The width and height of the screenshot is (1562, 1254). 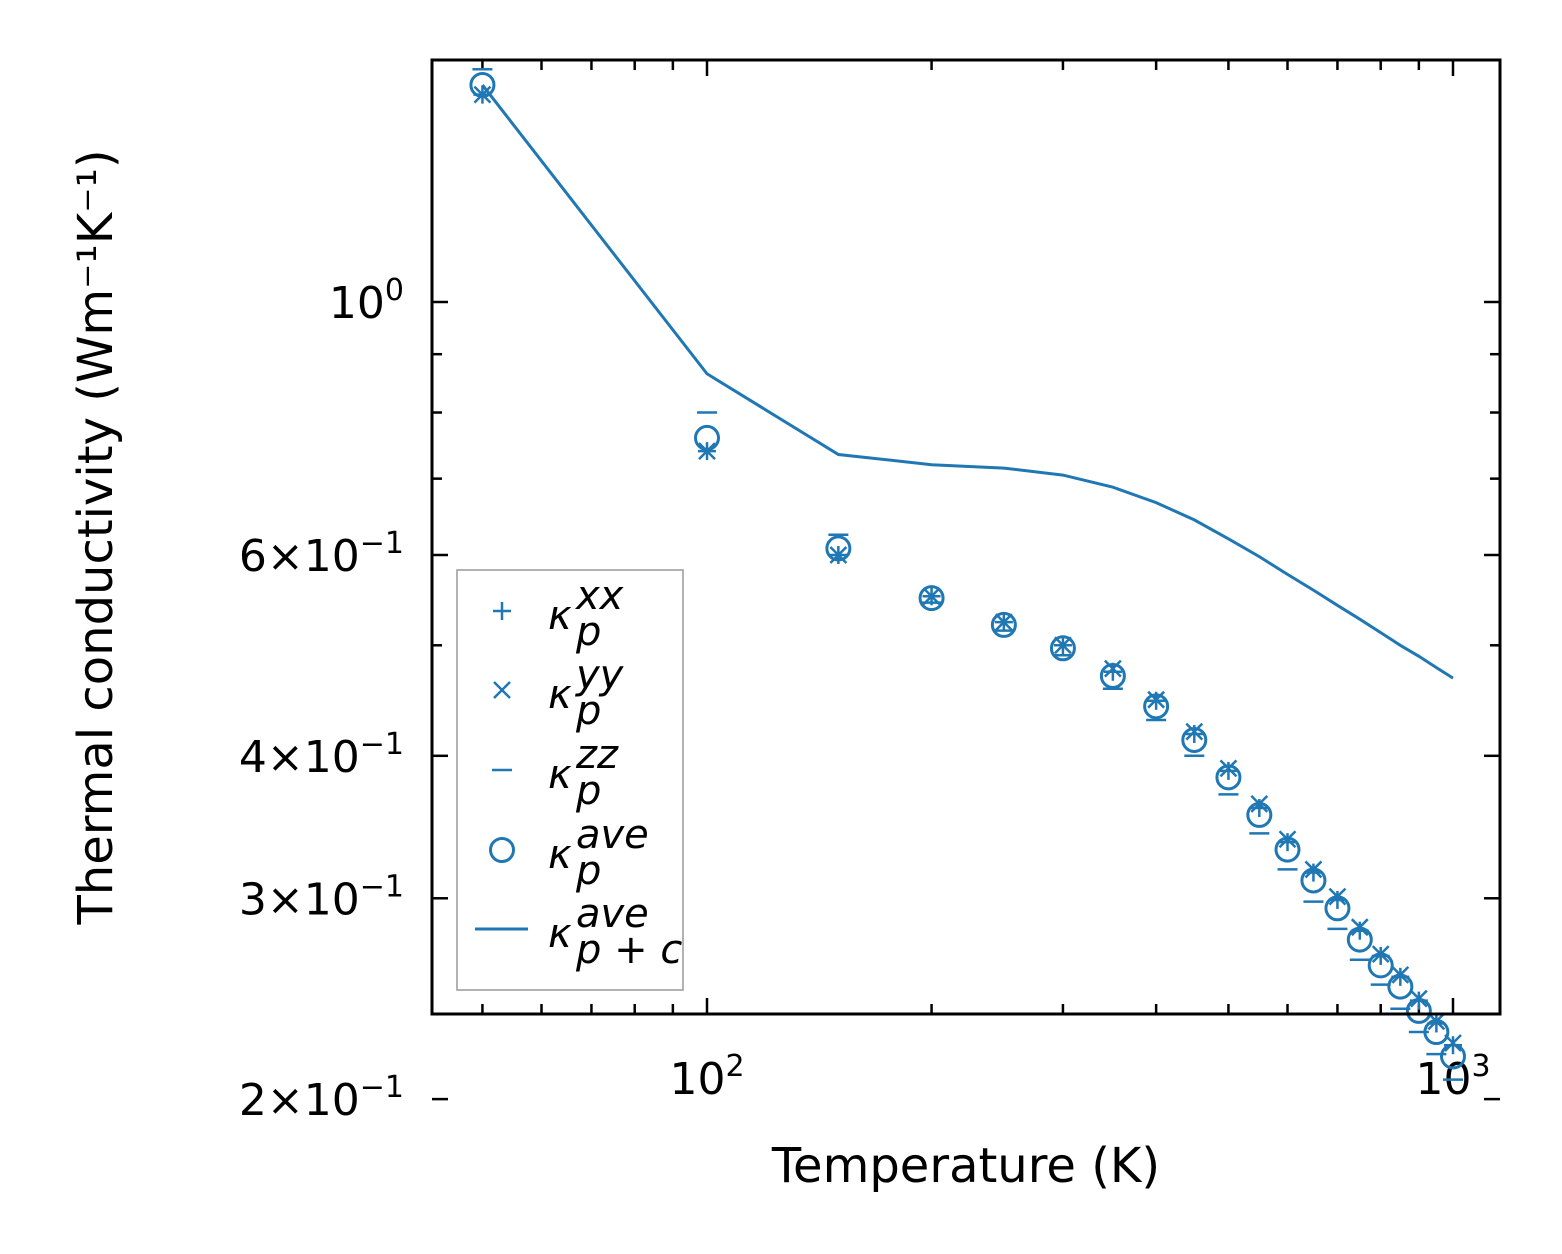 I want to click on y-axis-title: Thermal conductivity (Wm⁻¹K⁻¹), so click(x=96, y=537).